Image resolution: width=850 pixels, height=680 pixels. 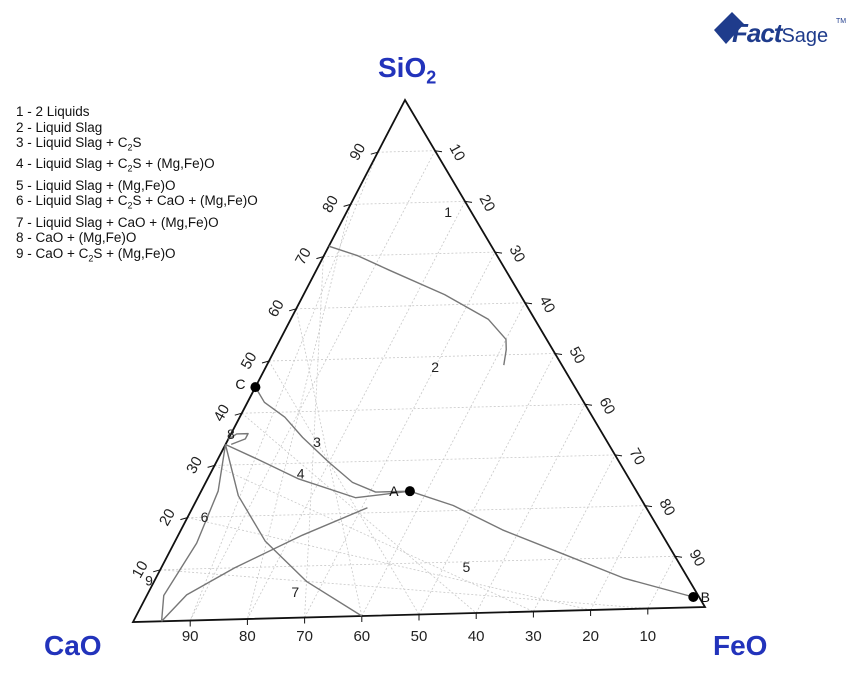 I want to click on tick-label-right-30: 30, so click(x=516, y=253).